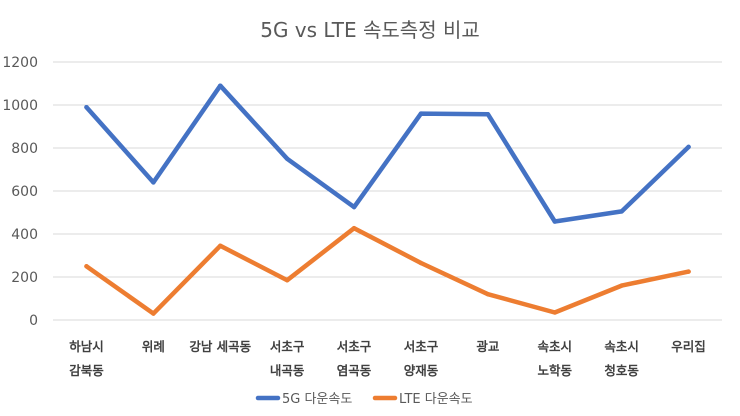 The height and width of the screenshot is (416, 740). What do you see at coordinates (554, 370) in the screenshot?
I see `x-category-label: 노학동` at bounding box center [554, 370].